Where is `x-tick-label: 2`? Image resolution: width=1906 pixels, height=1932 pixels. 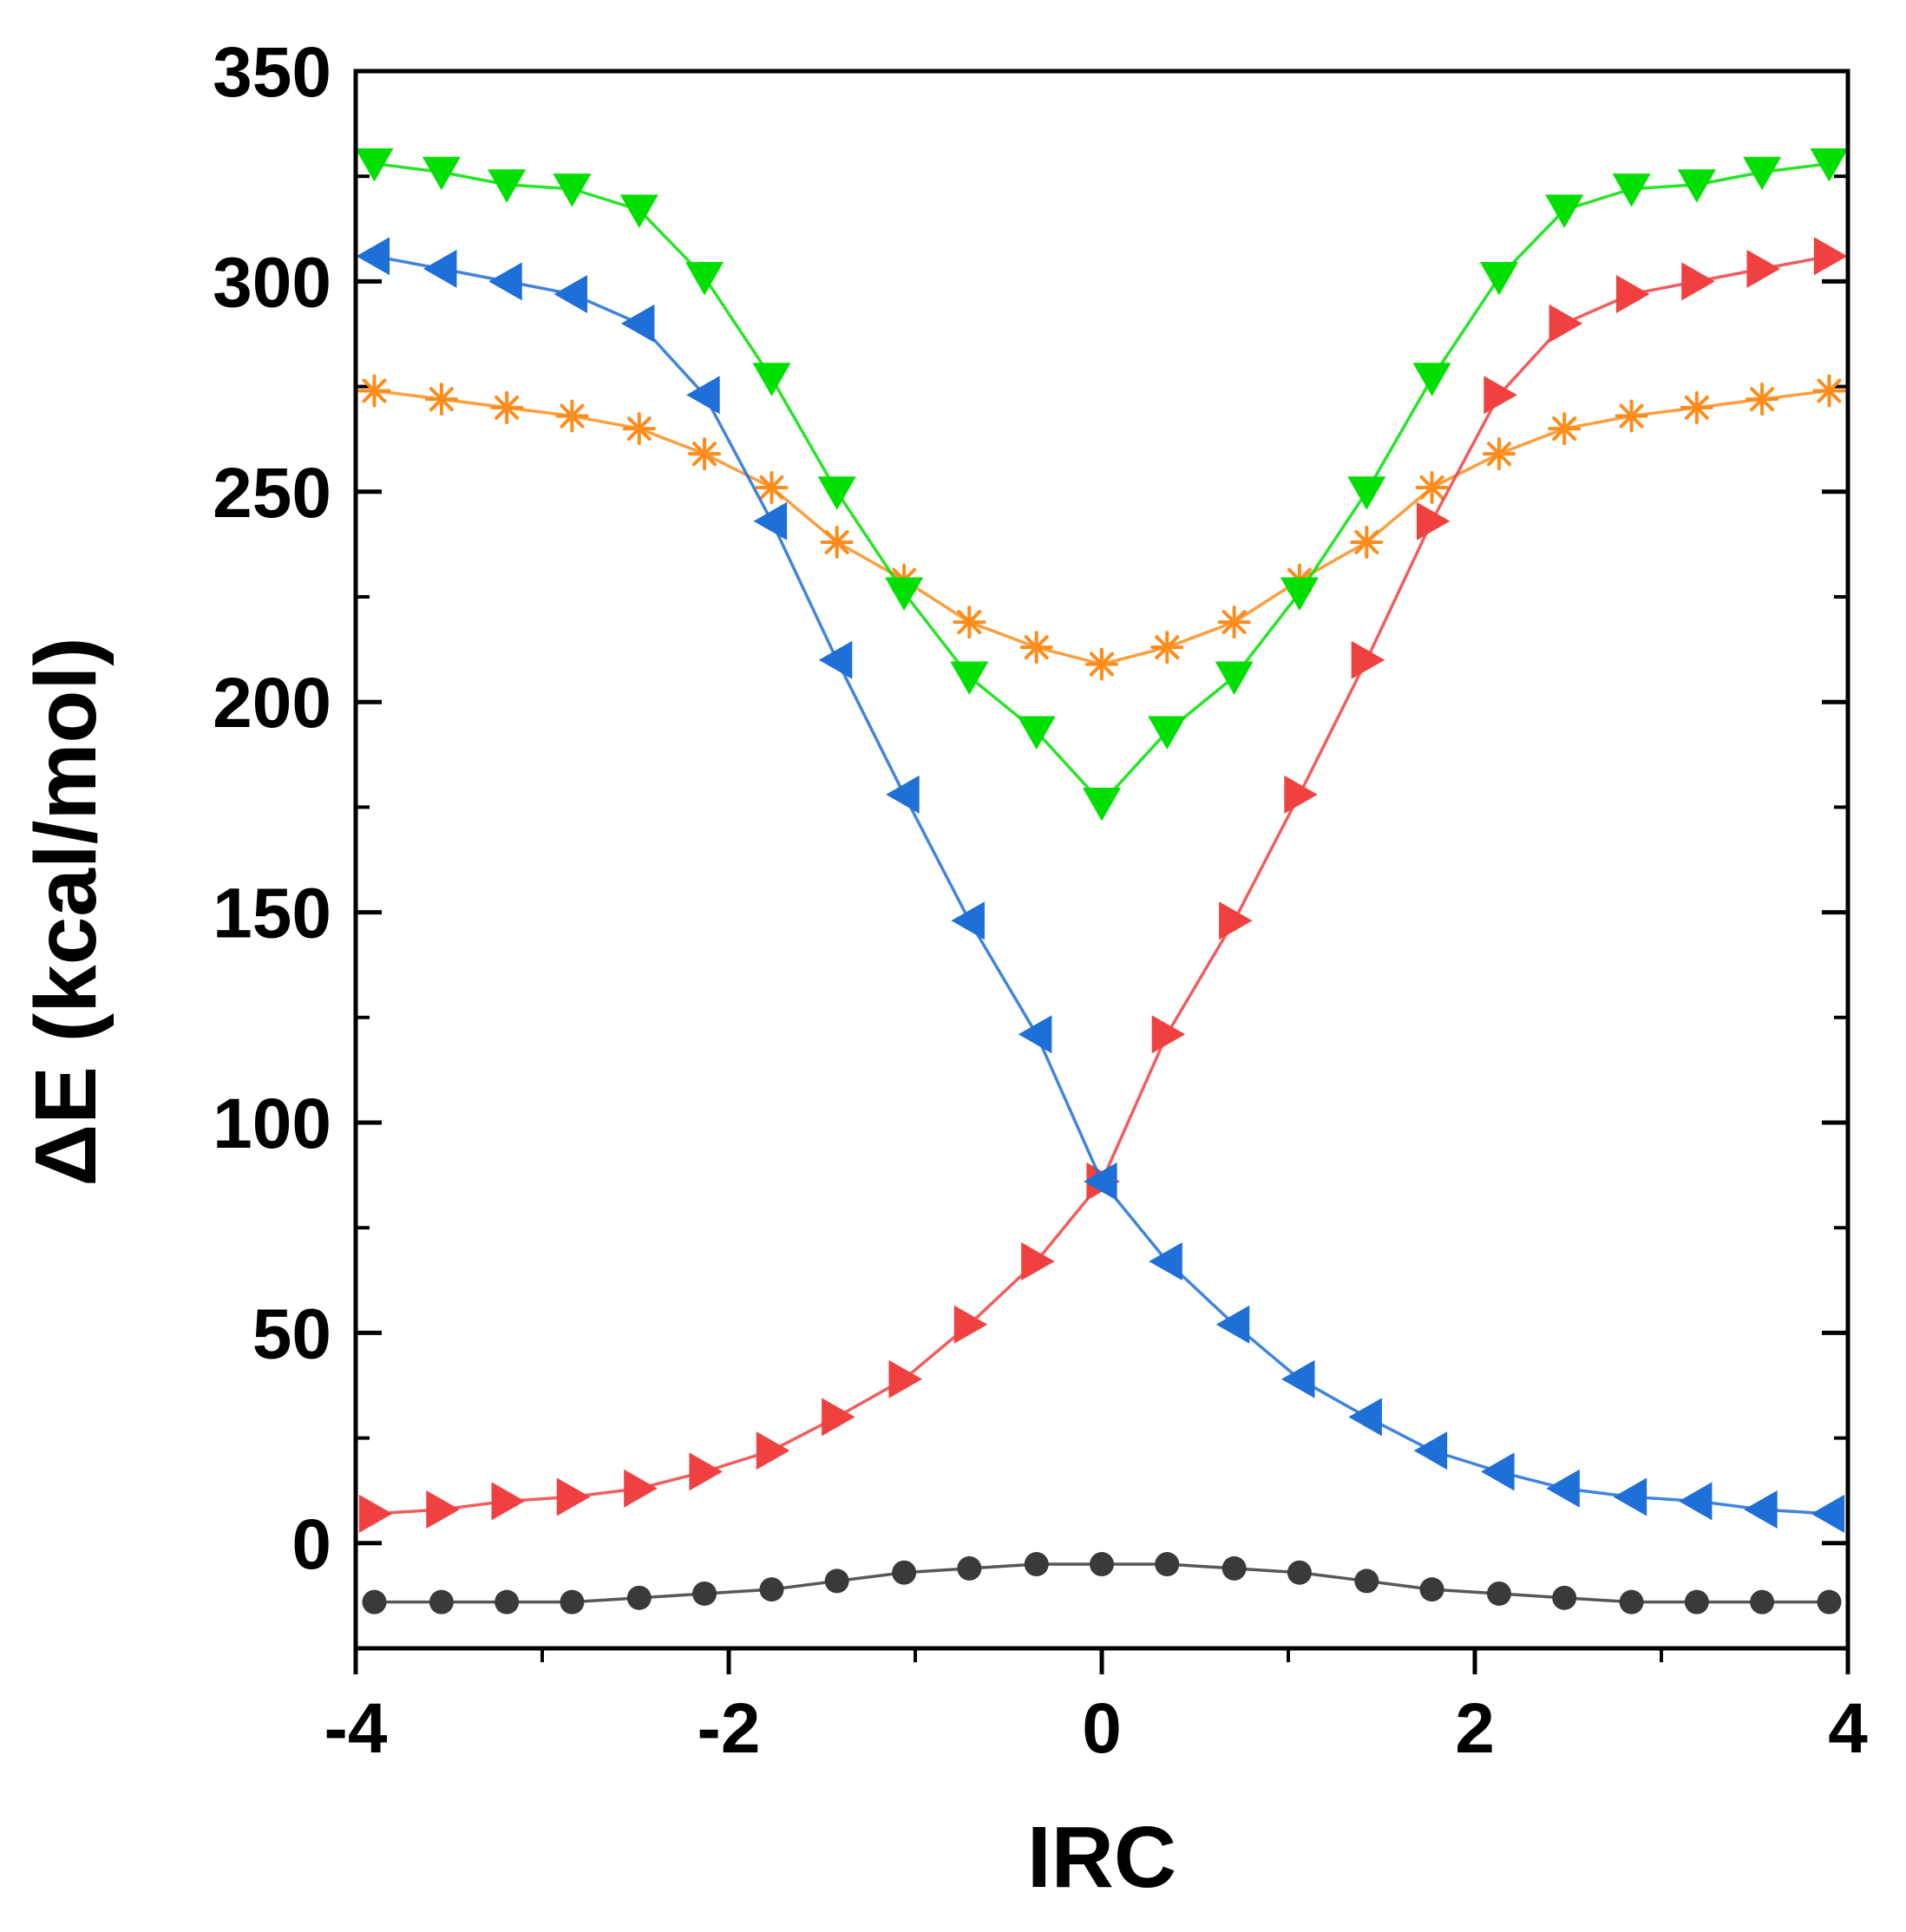
x-tick-label: 2 is located at coordinates (1475, 1728).